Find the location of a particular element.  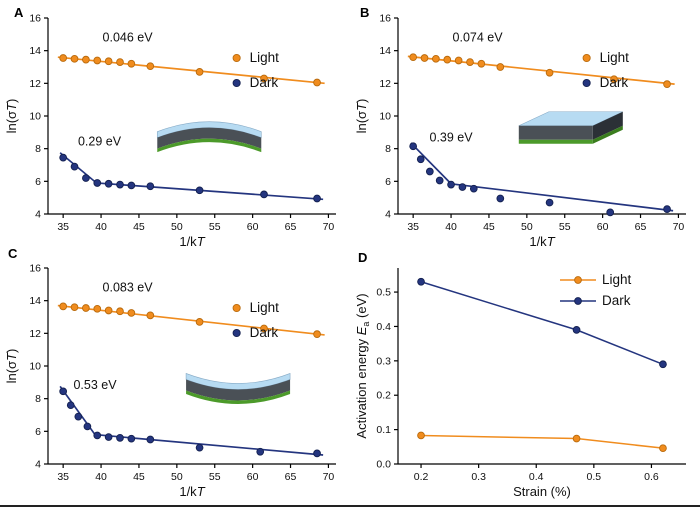

y-tick-label: 6 is located at coordinates (38, 182).